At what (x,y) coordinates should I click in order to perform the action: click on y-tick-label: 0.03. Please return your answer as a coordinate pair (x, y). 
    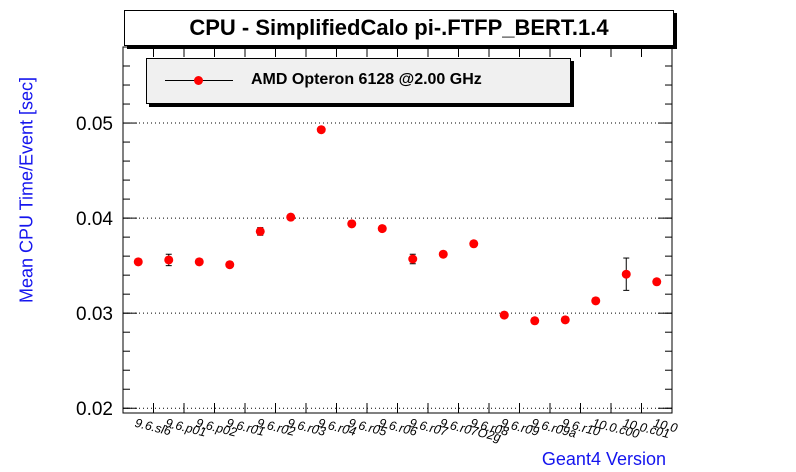
    Looking at the image, I should click on (94, 314).